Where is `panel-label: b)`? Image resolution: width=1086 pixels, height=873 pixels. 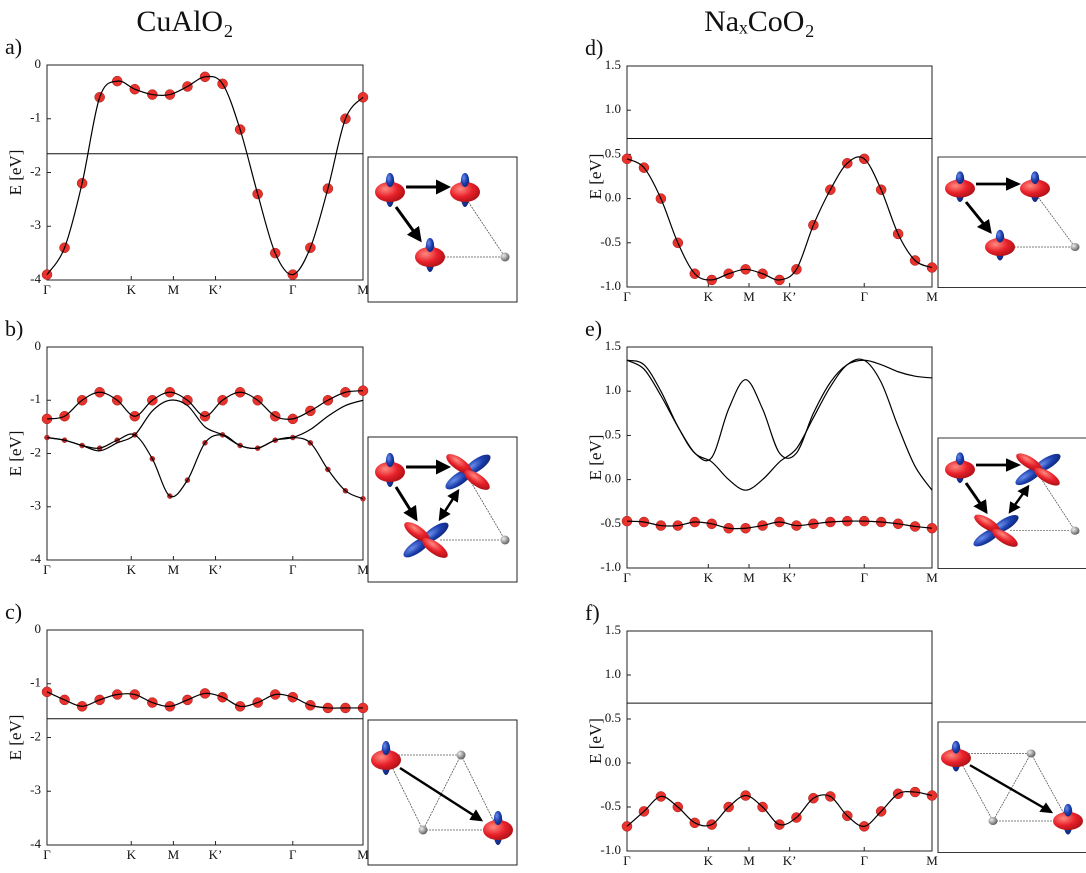 panel-label: b) is located at coordinates (14, 328).